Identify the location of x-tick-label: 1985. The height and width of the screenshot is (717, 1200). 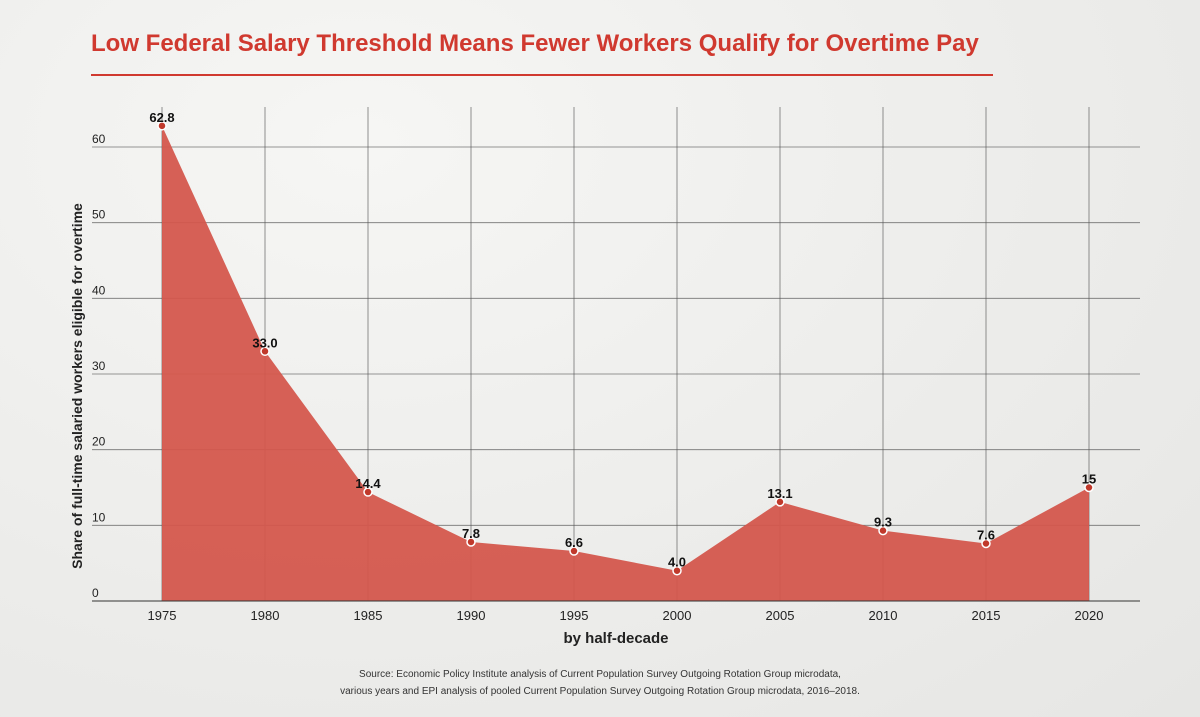
(368, 615).